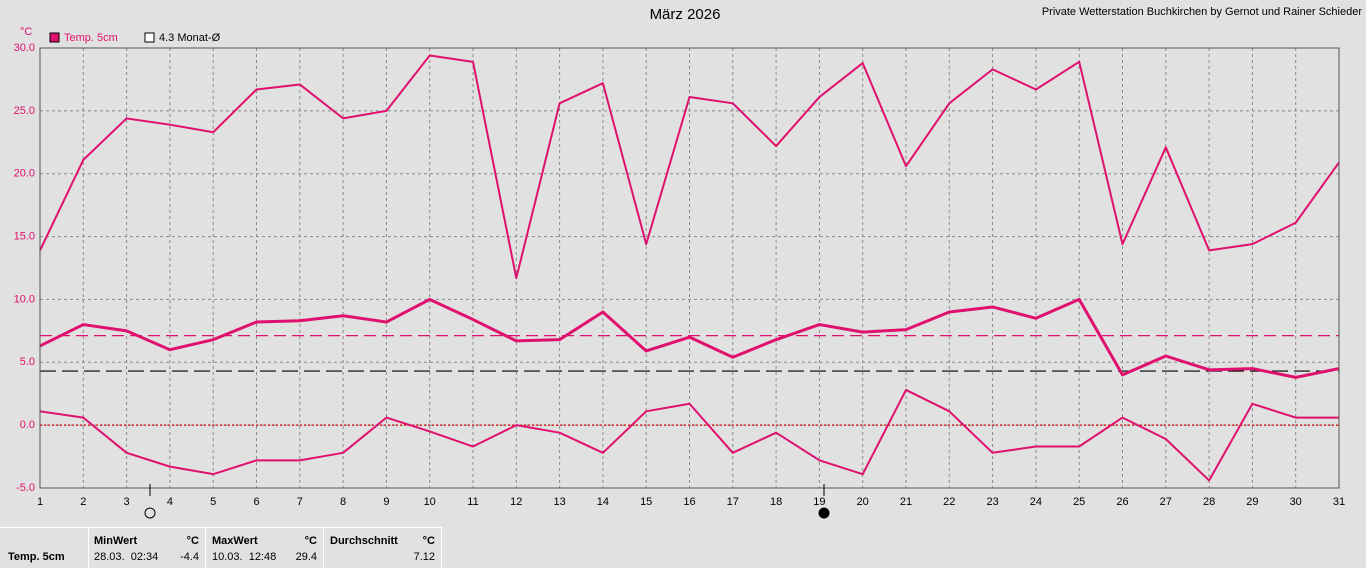  Describe the element at coordinates (949, 502) in the screenshot. I see `x-tick-label: 22` at that location.